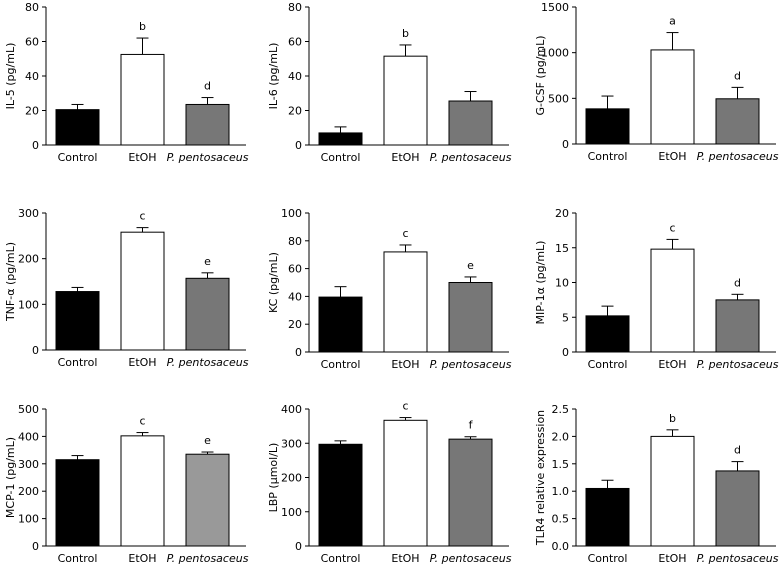 Image resolution: width=784 pixels, height=575 pixels. I want to click on significance-letter-kc-1: c, so click(405, 233).